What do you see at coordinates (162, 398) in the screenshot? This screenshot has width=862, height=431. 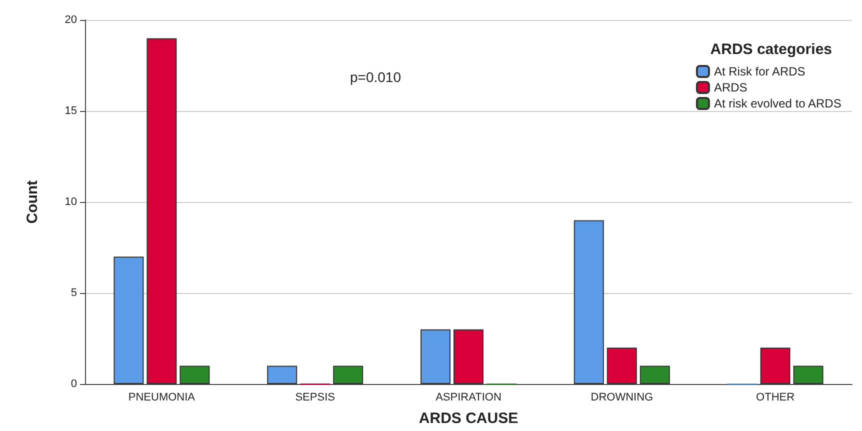 I see `x-tick-label: PNEUMONIA` at bounding box center [162, 398].